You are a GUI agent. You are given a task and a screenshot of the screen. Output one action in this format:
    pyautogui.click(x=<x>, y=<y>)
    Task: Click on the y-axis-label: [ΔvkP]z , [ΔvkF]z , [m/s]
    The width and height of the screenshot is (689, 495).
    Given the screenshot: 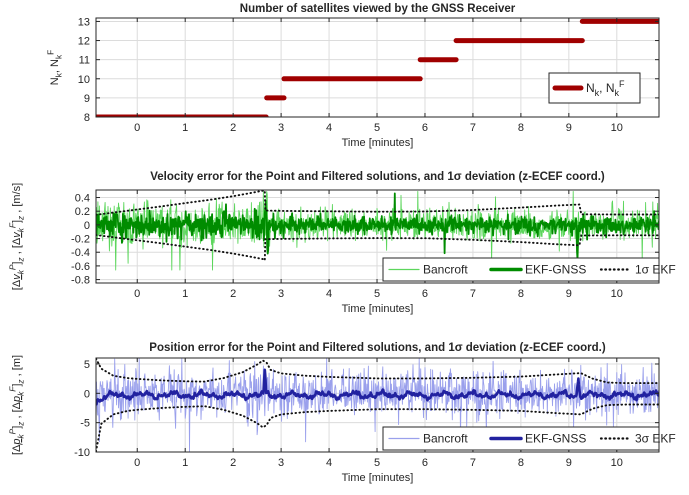 What is the action you would take?
    pyautogui.click(x=16, y=236)
    